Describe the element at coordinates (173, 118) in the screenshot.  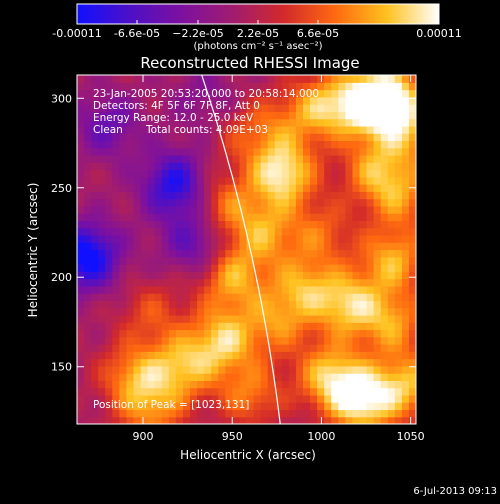
I see `energy-range: Energy Range: 12.0 - 25.0 keV` at that location.